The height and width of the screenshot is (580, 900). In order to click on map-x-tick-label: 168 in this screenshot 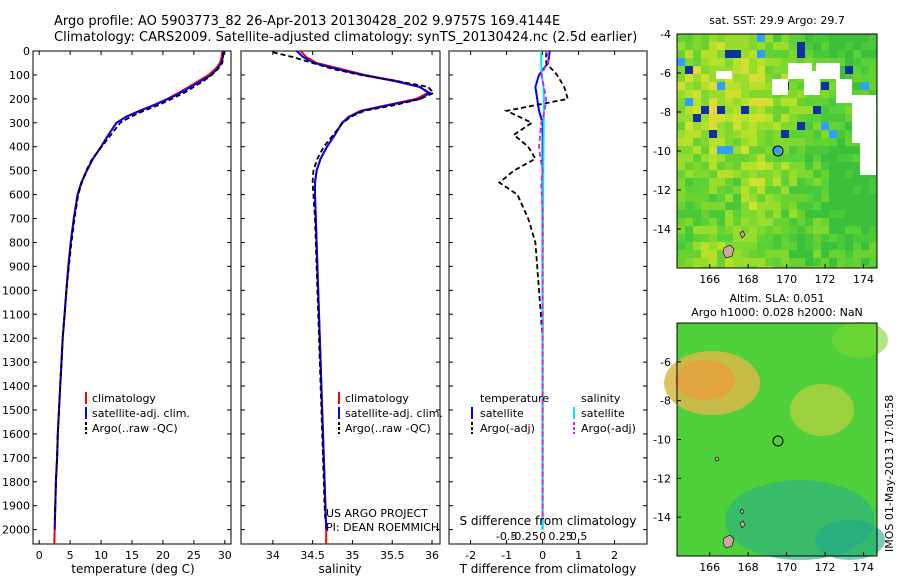, I will do `click(748, 567)`.